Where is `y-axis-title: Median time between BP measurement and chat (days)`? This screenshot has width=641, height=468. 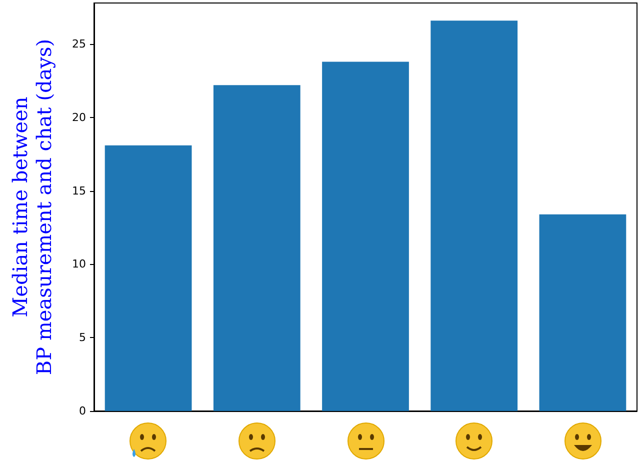
y-axis-title: Median time between BP measurement and chat (days) is located at coordinates (32, 207).